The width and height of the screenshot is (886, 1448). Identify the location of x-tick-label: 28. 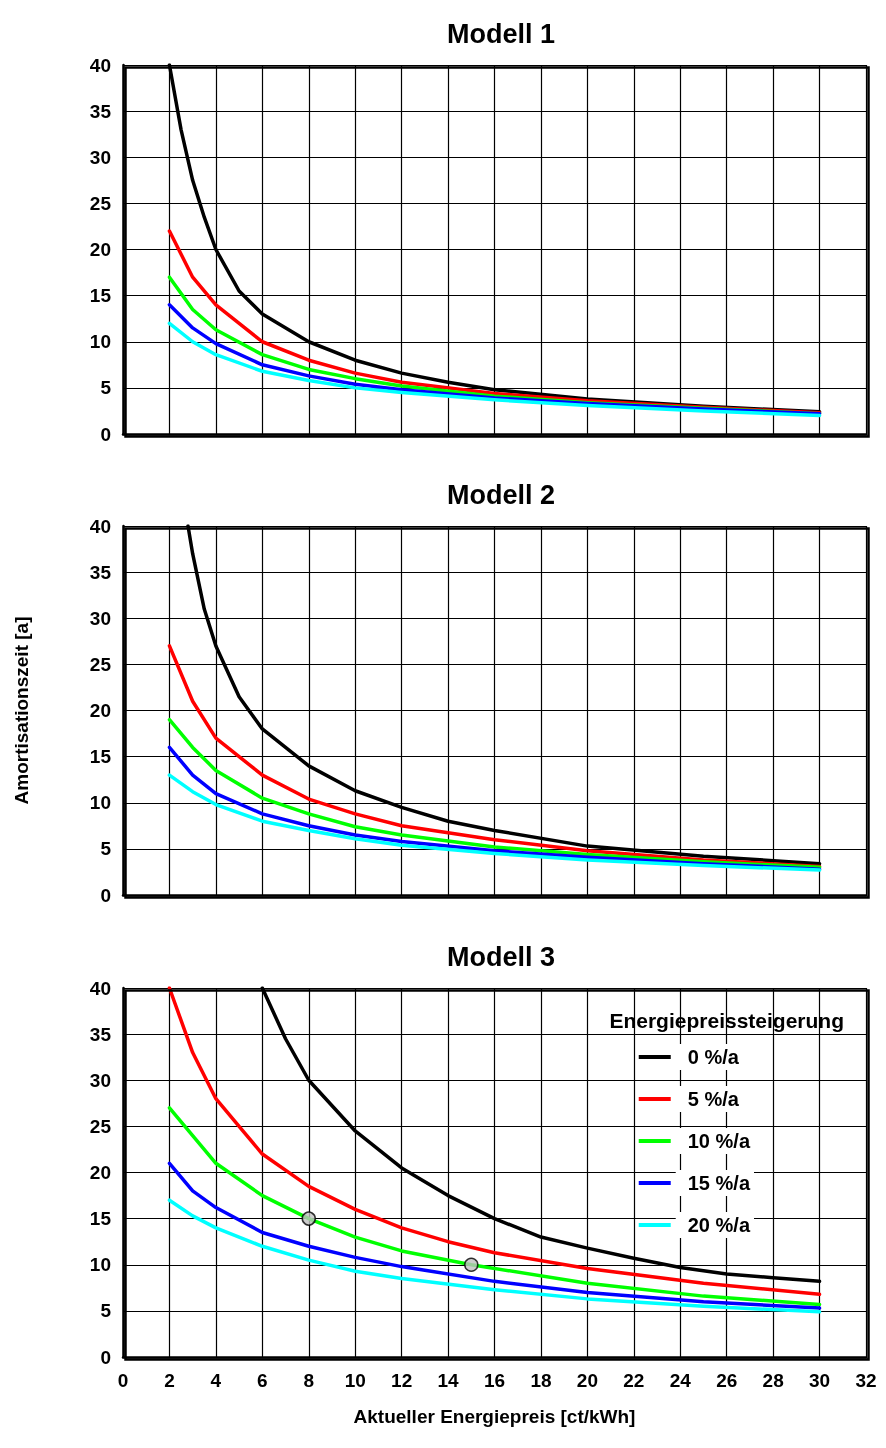
(773, 1380).